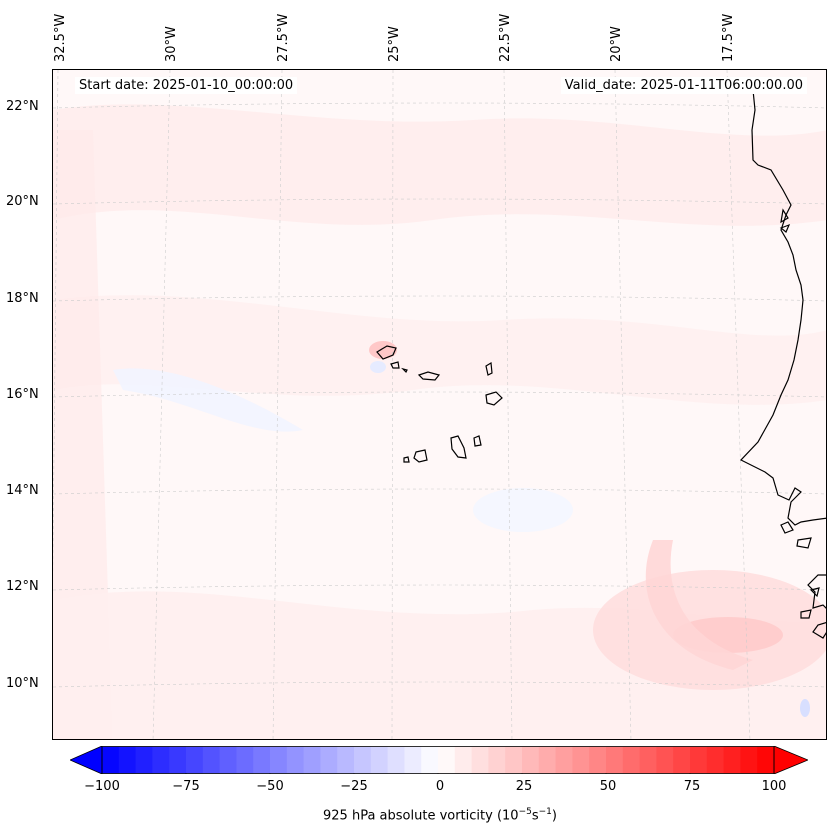  What do you see at coordinates (699, 605) in the screenshot?
I see `vorticity-arc-southeast` at bounding box center [699, 605].